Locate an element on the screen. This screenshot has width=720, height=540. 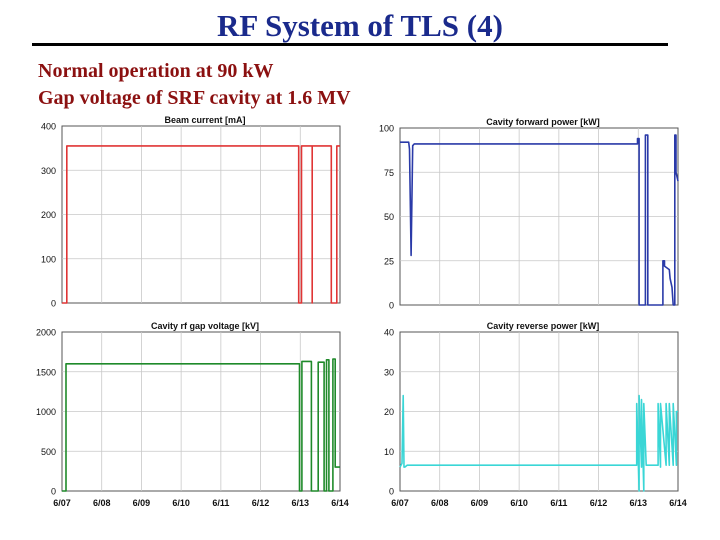
series-line-reverse-power is located at coordinates (538, 443).